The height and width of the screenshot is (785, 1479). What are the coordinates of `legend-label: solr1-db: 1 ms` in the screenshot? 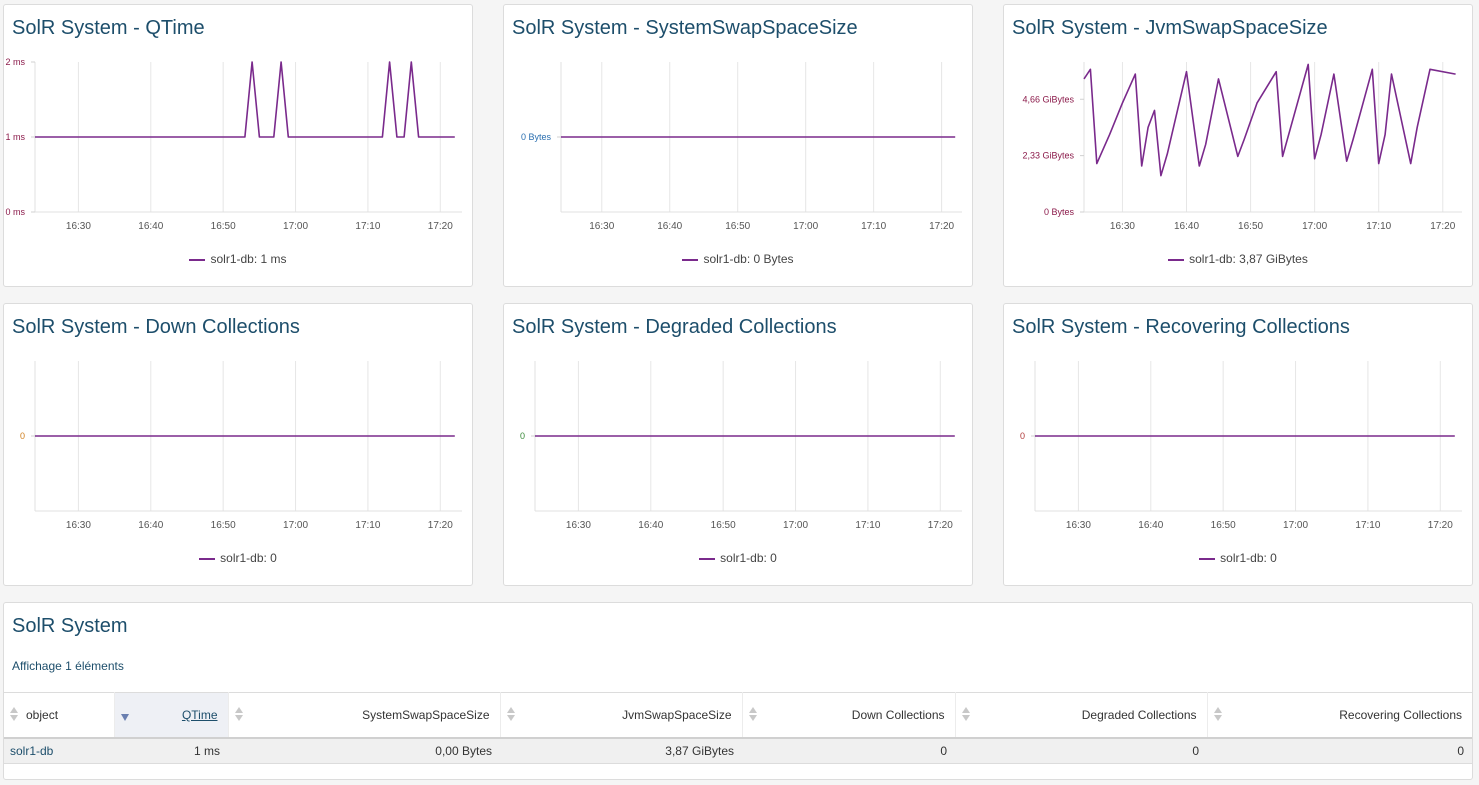 It's located at (248, 259).